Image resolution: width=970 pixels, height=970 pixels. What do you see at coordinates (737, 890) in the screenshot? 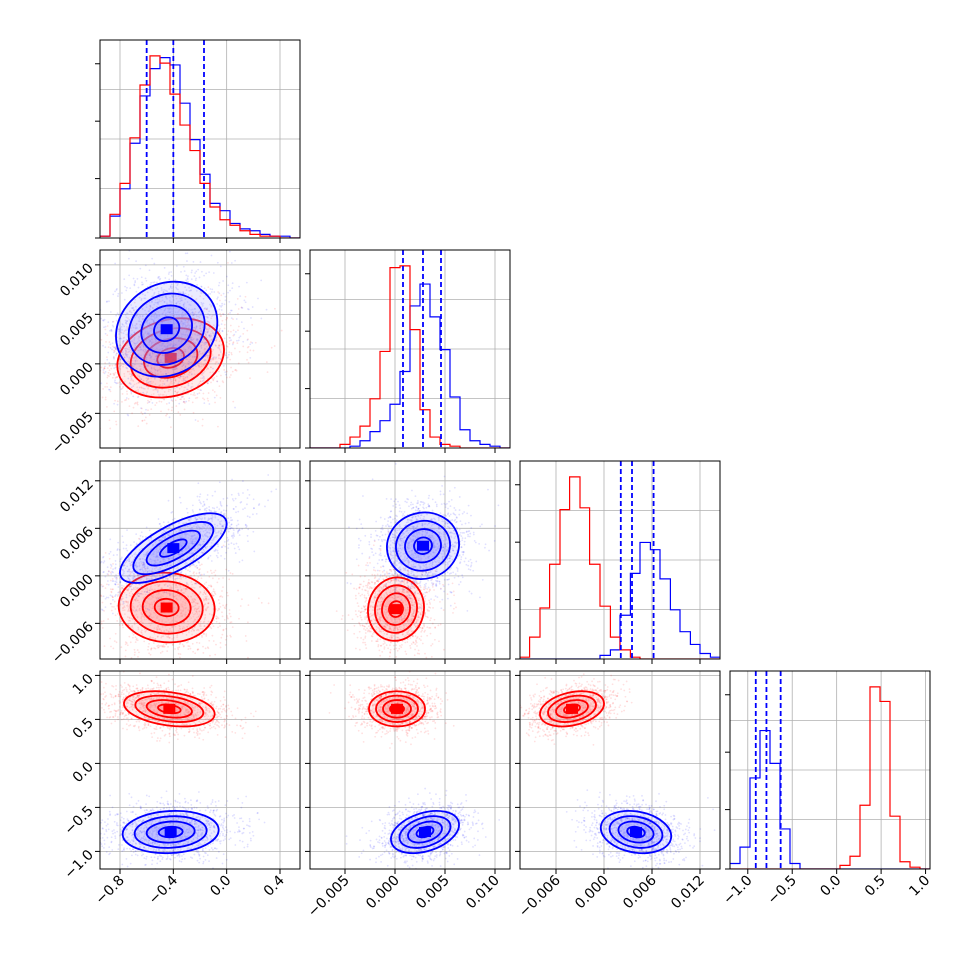
I see `x-tick-label: −1.0` at bounding box center [737, 890].